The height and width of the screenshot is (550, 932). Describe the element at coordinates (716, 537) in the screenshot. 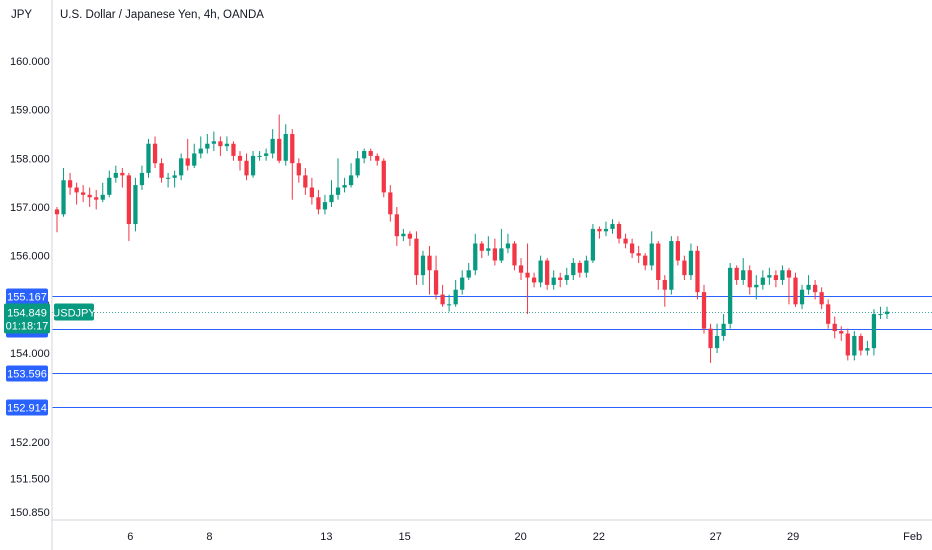

I see `x-tick-label: 27` at that location.